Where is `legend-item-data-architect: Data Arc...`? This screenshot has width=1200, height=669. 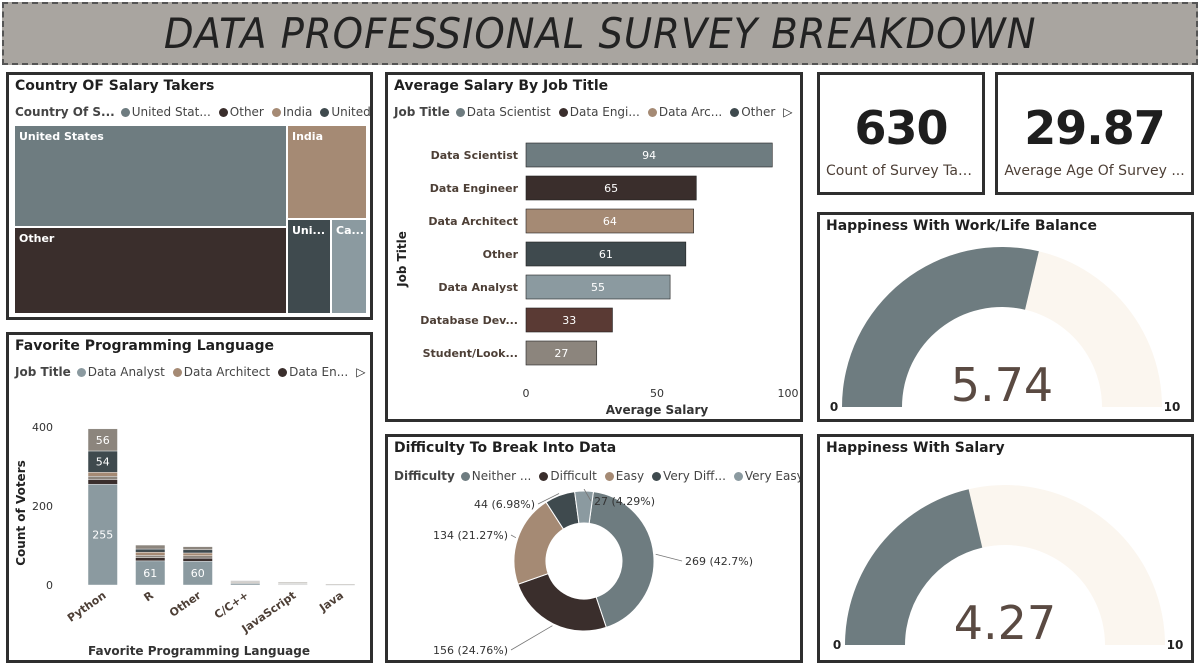
legend-item-data-architect: Data Arc... is located at coordinates (684, 112).